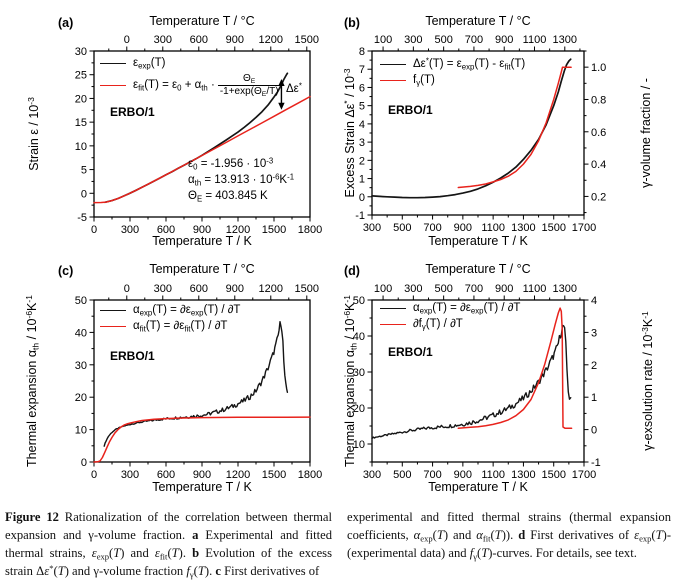  I want to click on param-alpha: αth = 13.913 · 10-6K-1, so click(241, 180).